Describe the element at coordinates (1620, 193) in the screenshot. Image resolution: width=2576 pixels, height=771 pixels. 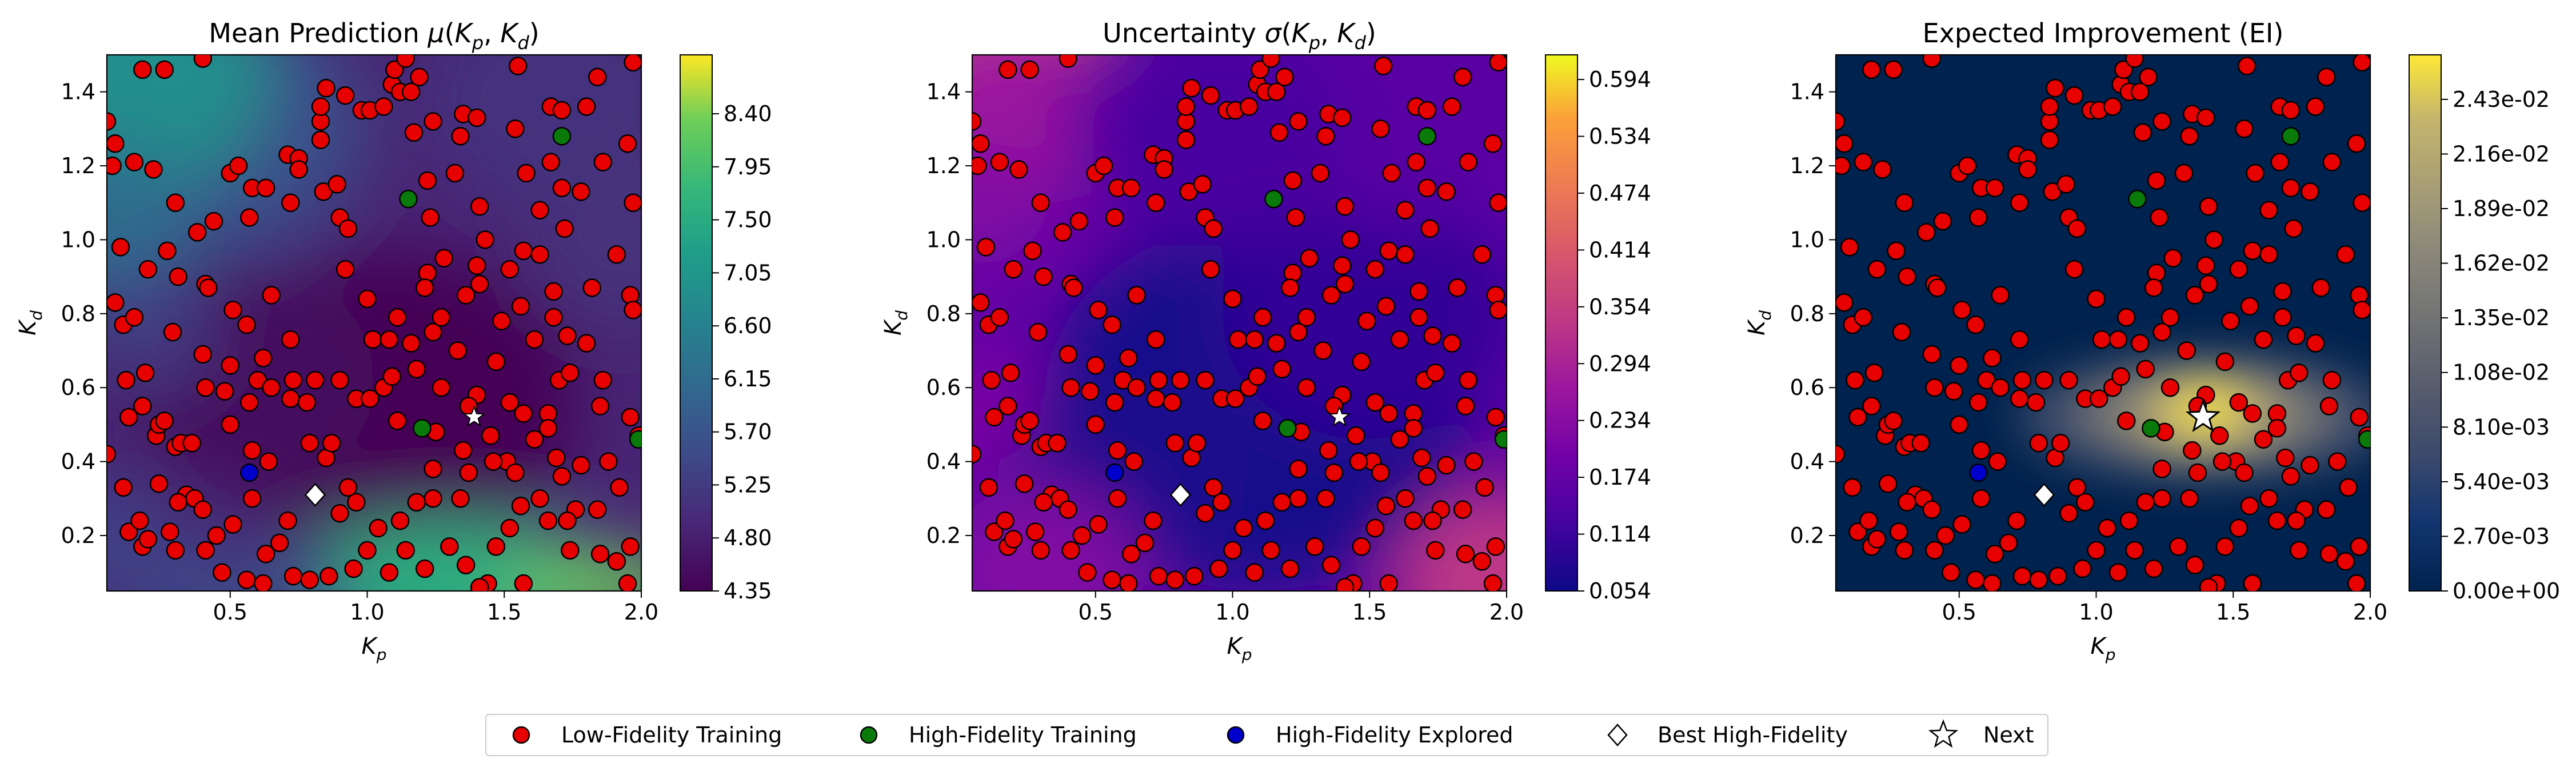
I see `colorbar-tick-label: 0.474` at that location.